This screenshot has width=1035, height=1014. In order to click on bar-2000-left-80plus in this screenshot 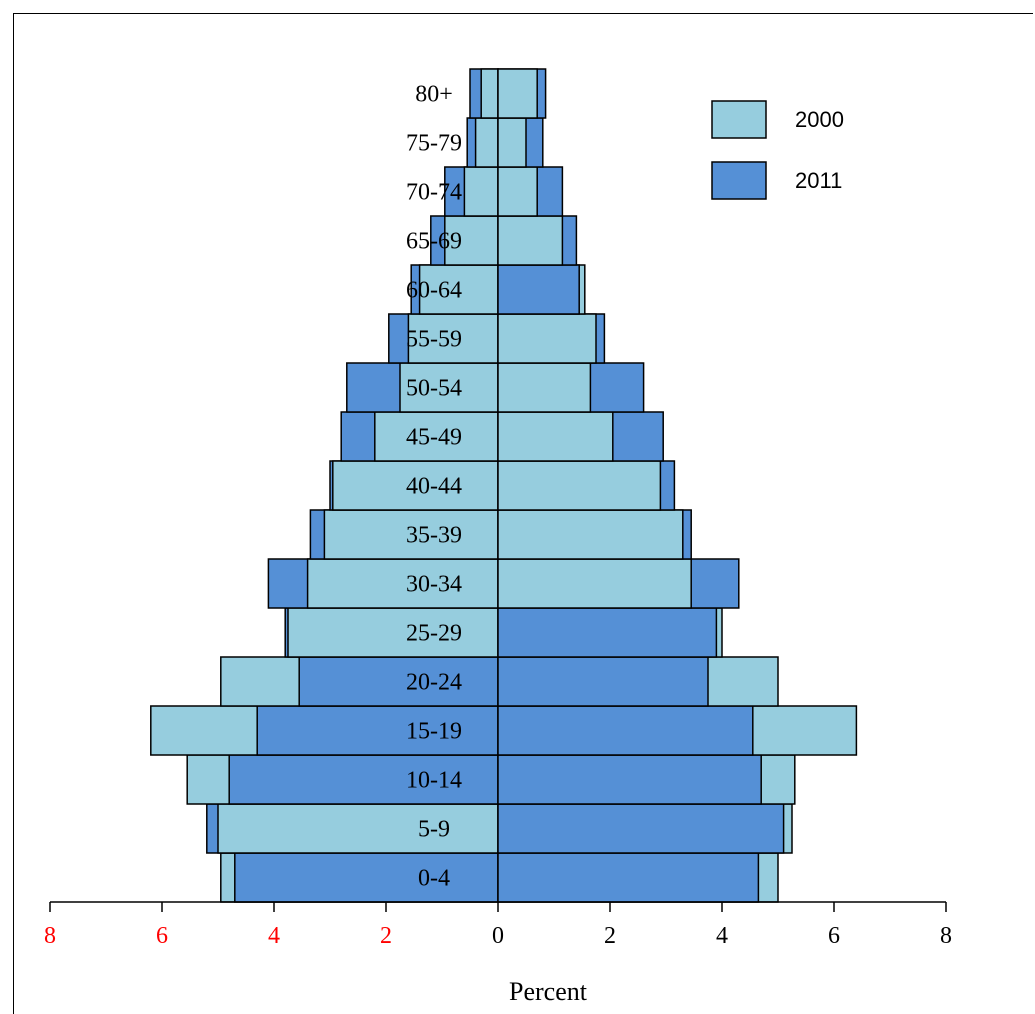, I will do `click(489, 93)`.